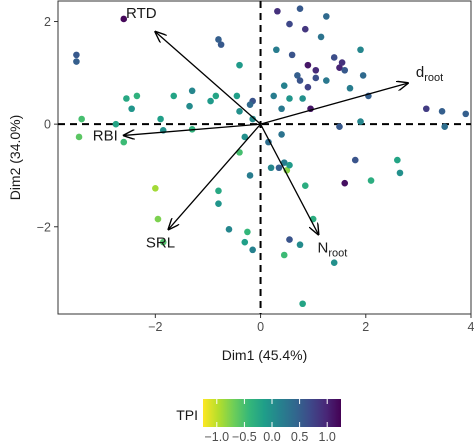 The image size is (474, 445). I want to click on vector-label-n-root: Nroot, so click(333, 249).